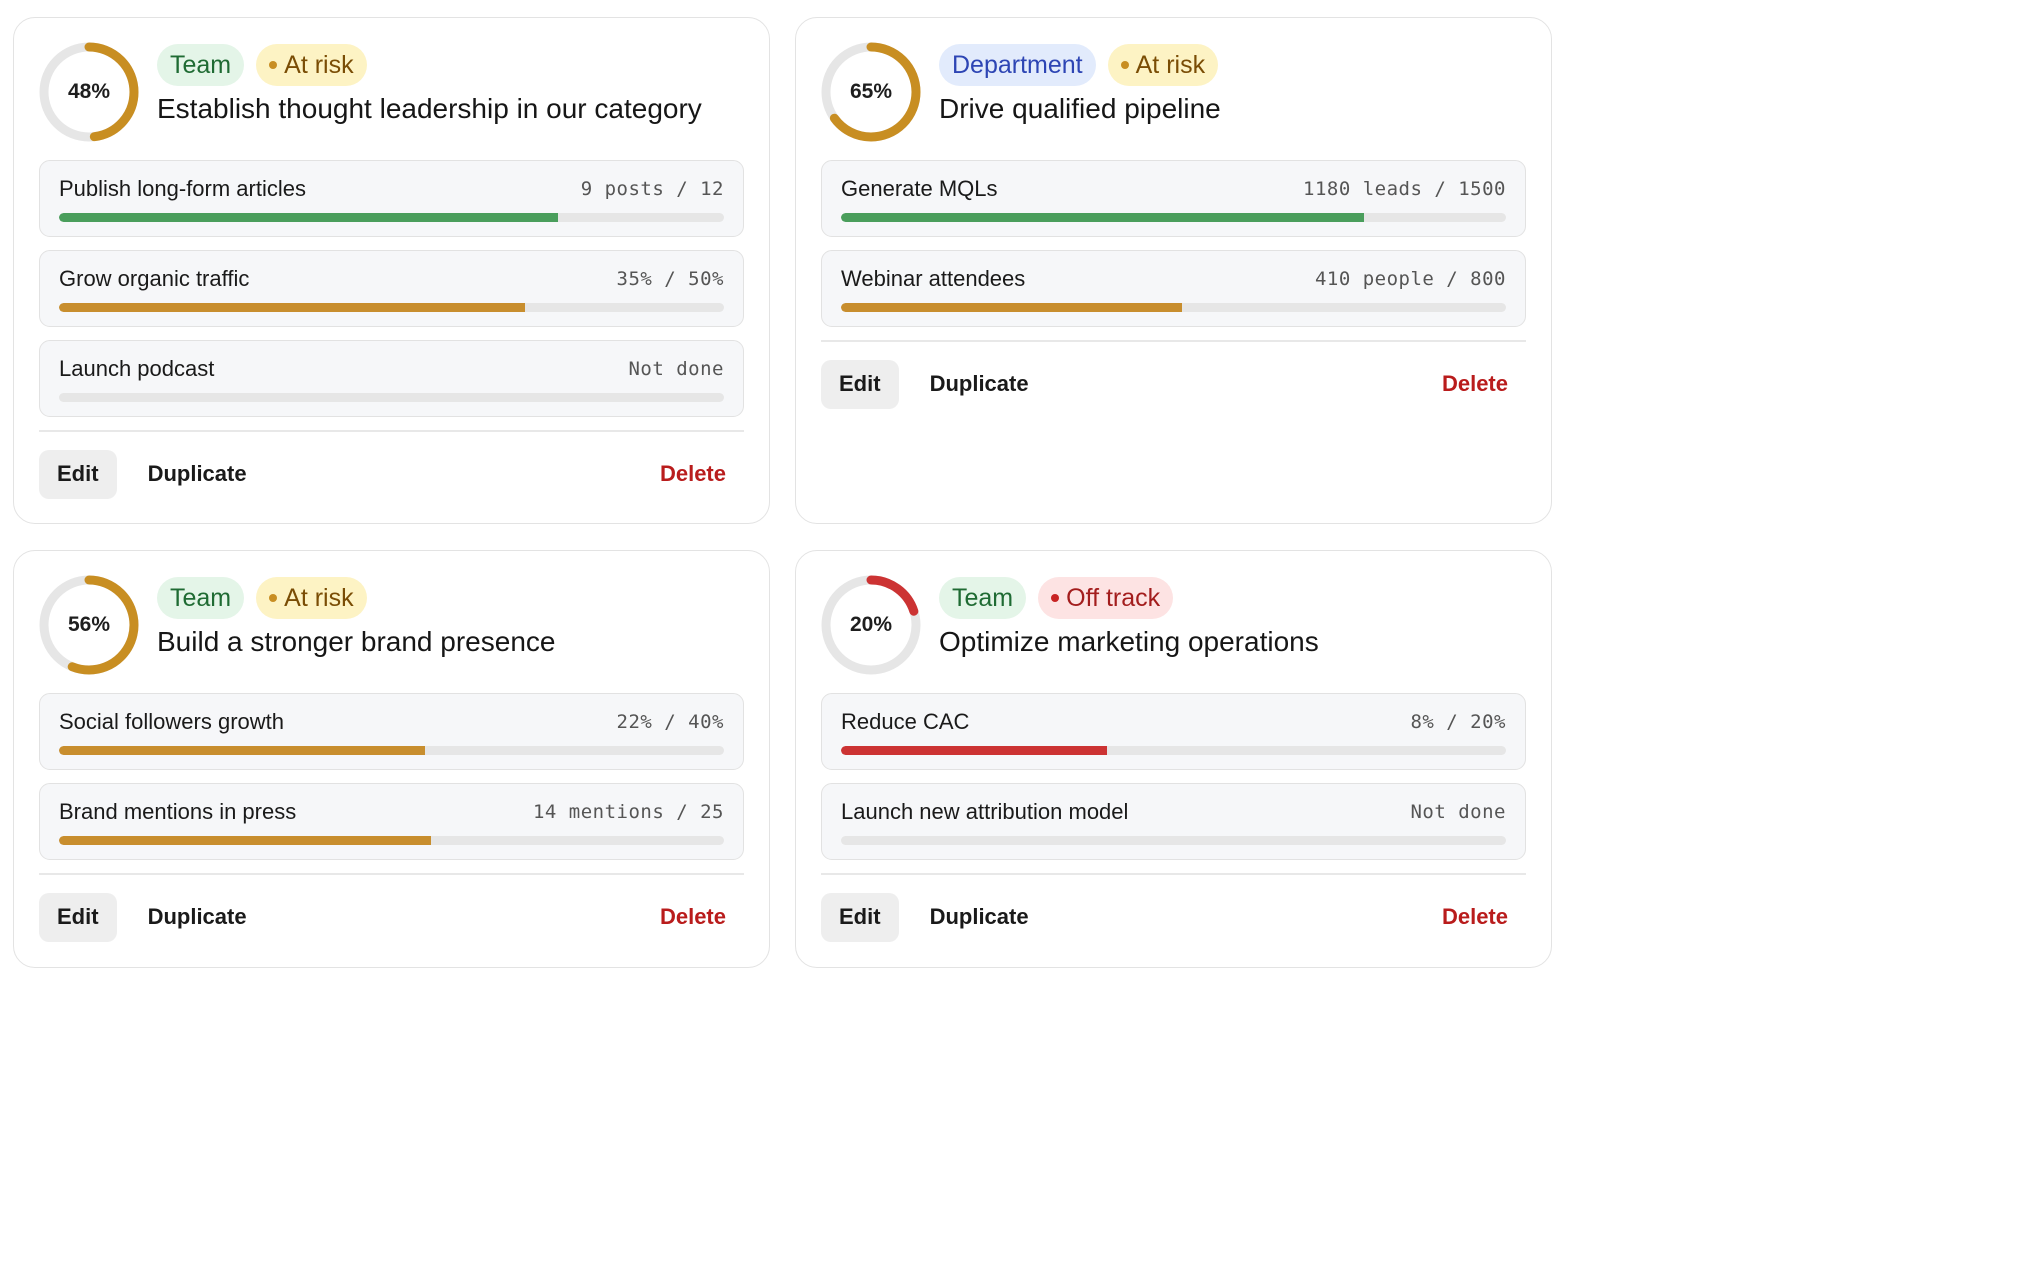 The width and height of the screenshot is (2032, 1270). Describe the element at coordinates (1458, 721) in the screenshot. I see `key-result-progress-text: 8% / 20%` at that location.